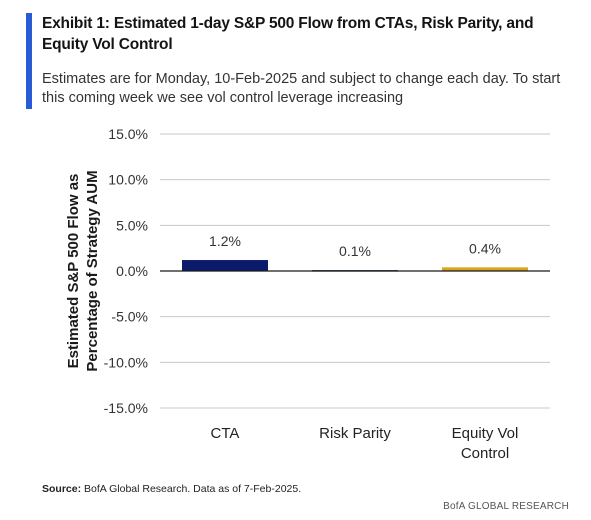  What do you see at coordinates (128, 180) in the screenshot?
I see `y-tick-label: 10.0%` at bounding box center [128, 180].